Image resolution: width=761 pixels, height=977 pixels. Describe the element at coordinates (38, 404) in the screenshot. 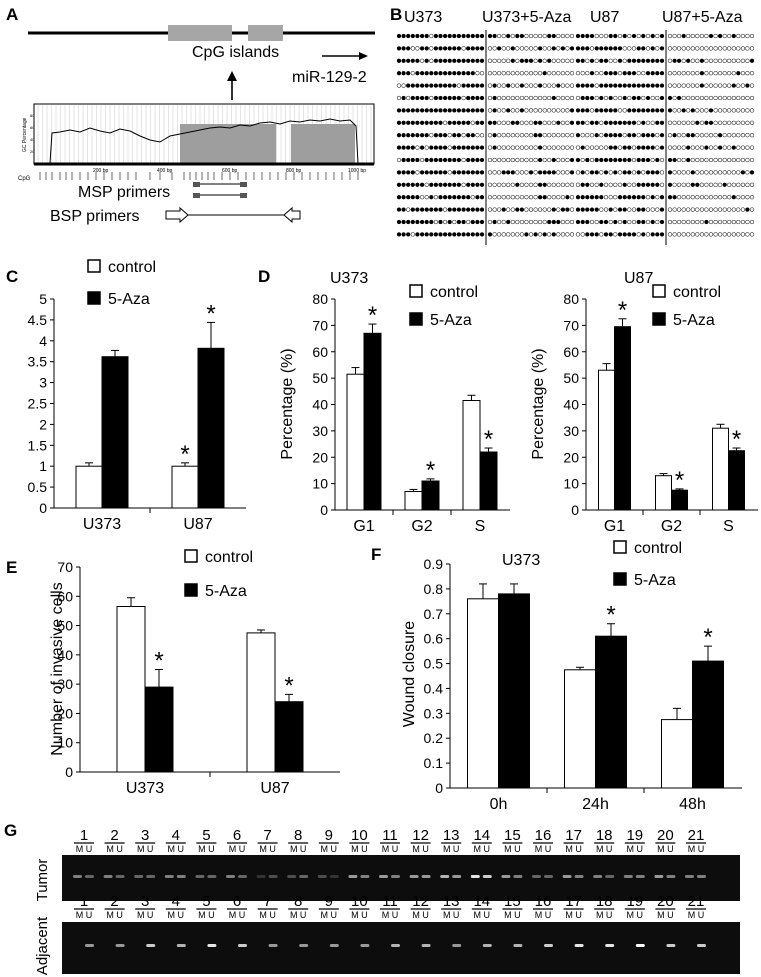

I see `y-tick-label: 2.5` at that location.